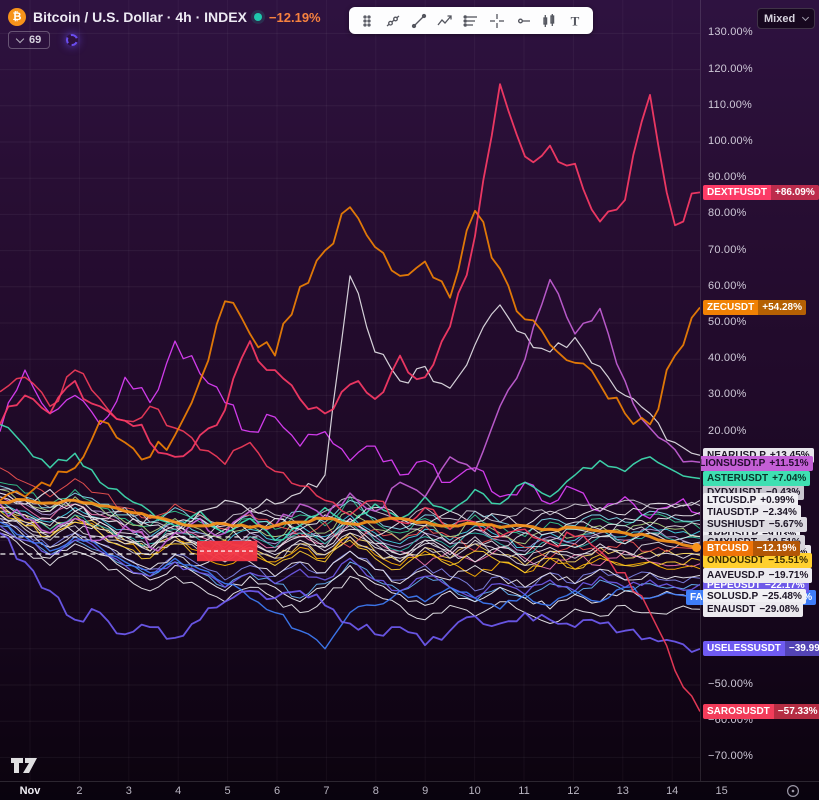 The image size is (819, 800). I want to click on horizontal-ray-tool-icon, so click(524, 20).